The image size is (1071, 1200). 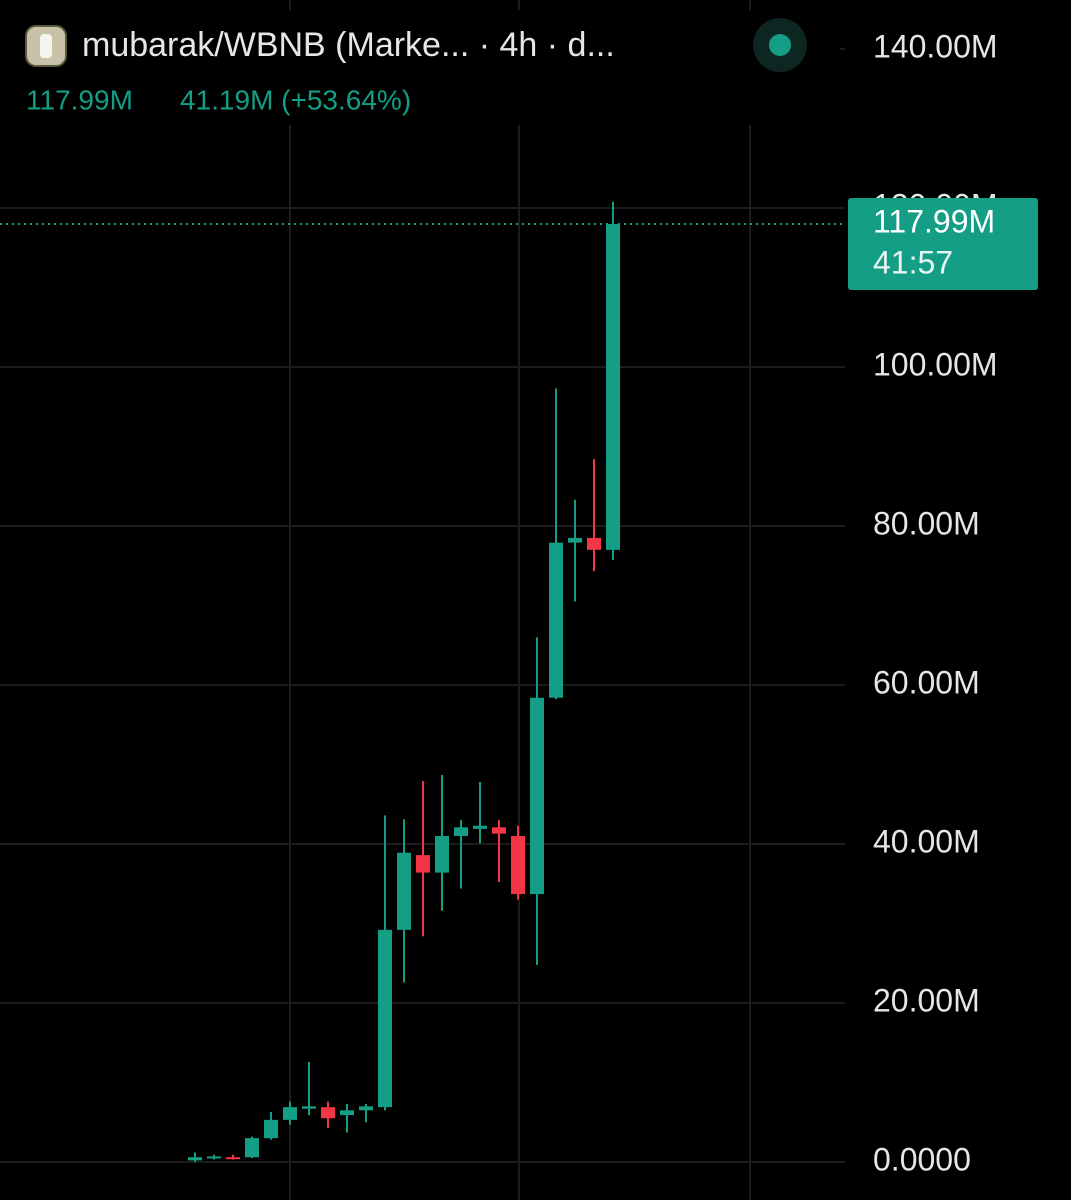 I want to click on y-tick-label: 40.00M, so click(x=926, y=841).